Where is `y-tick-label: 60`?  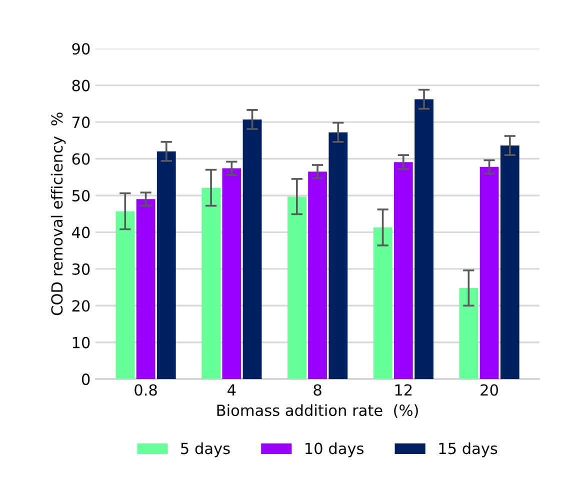 y-tick-label: 60 is located at coordinates (81, 159).